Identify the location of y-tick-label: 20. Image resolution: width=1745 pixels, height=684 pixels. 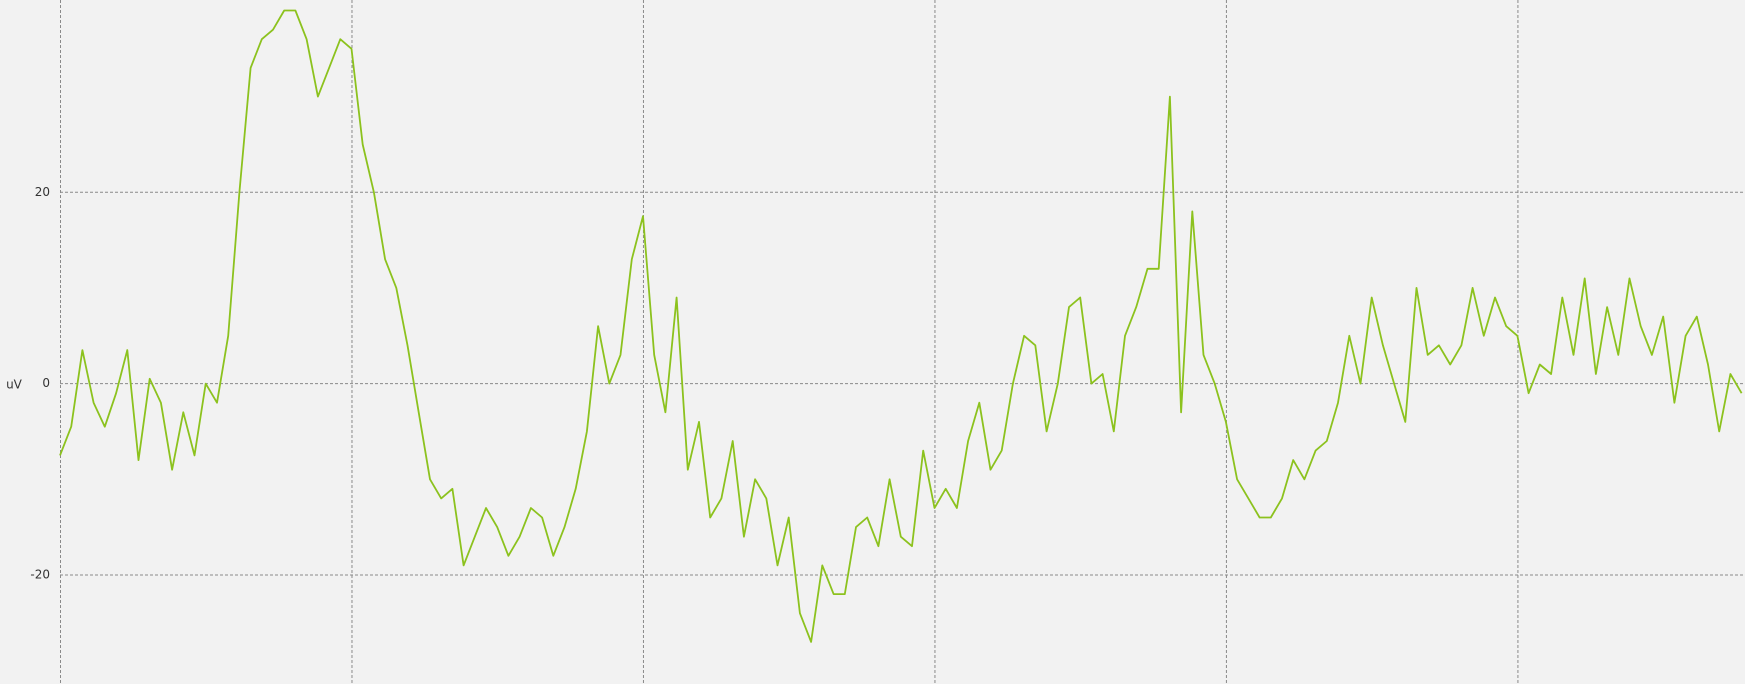
(42, 192).